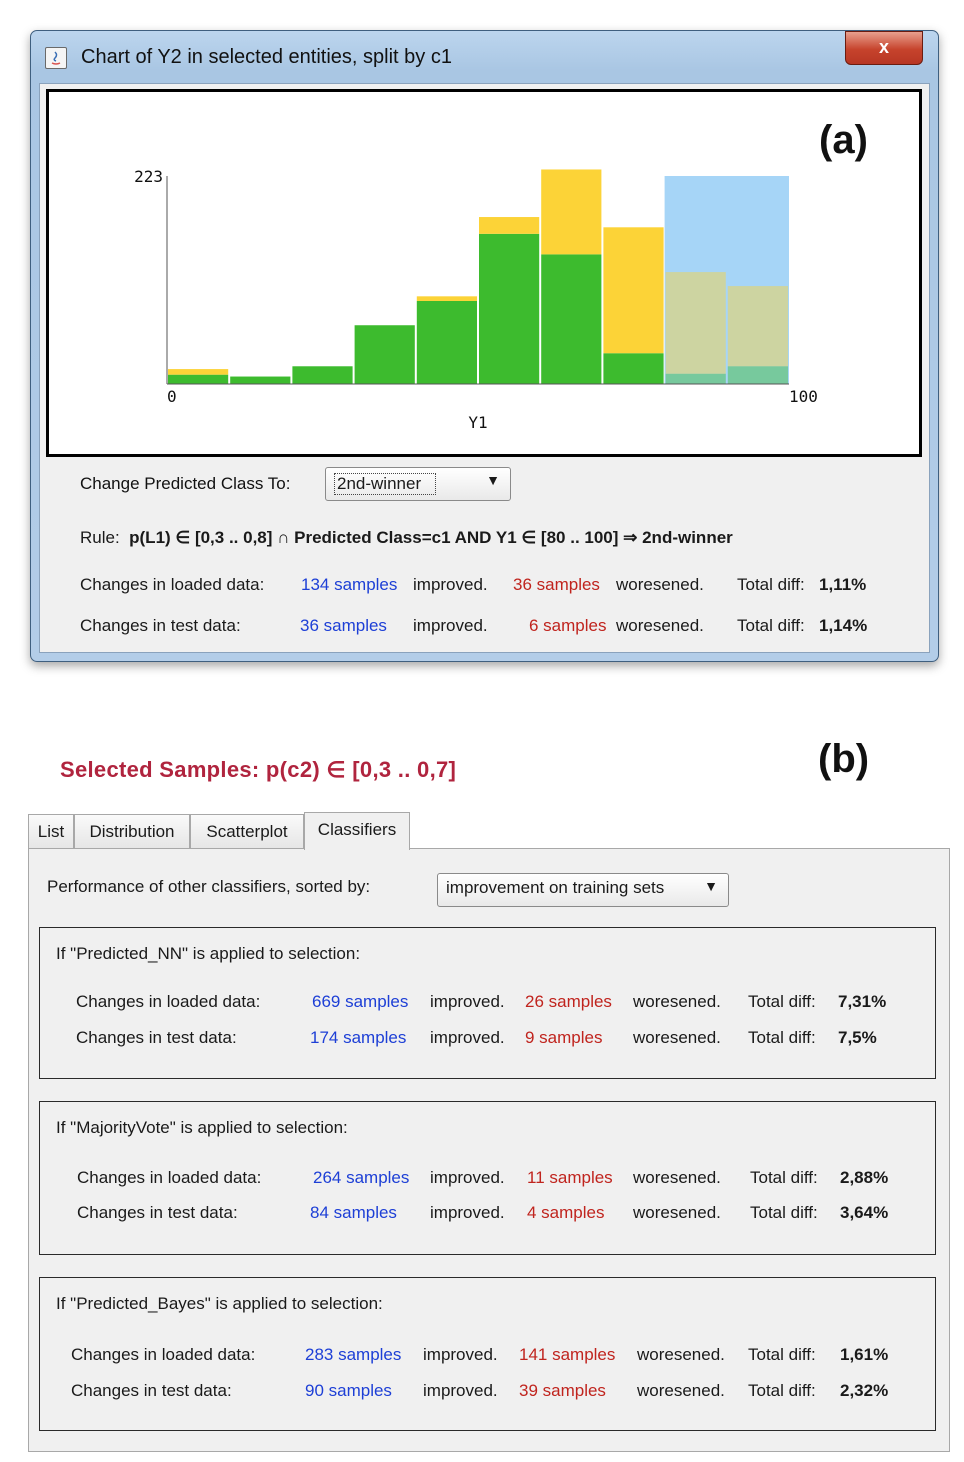 This screenshot has height=1462, width=964. What do you see at coordinates (156, 1037) in the screenshot?
I see `group-0-row-1-label: Changes in test data:` at bounding box center [156, 1037].